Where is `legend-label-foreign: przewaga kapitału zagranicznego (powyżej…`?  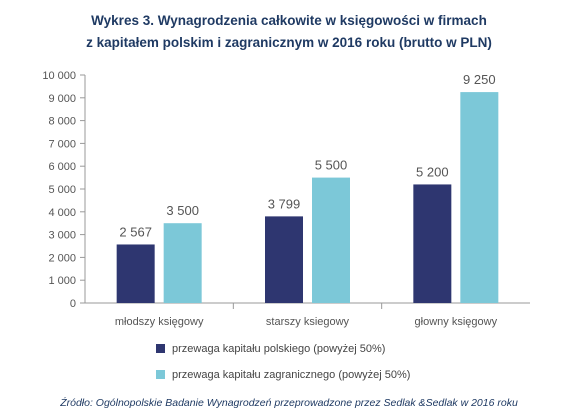 legend-label-foreign: przewaga kapitału zagranicznego (powyżej… is located at coordinates (291, 375).